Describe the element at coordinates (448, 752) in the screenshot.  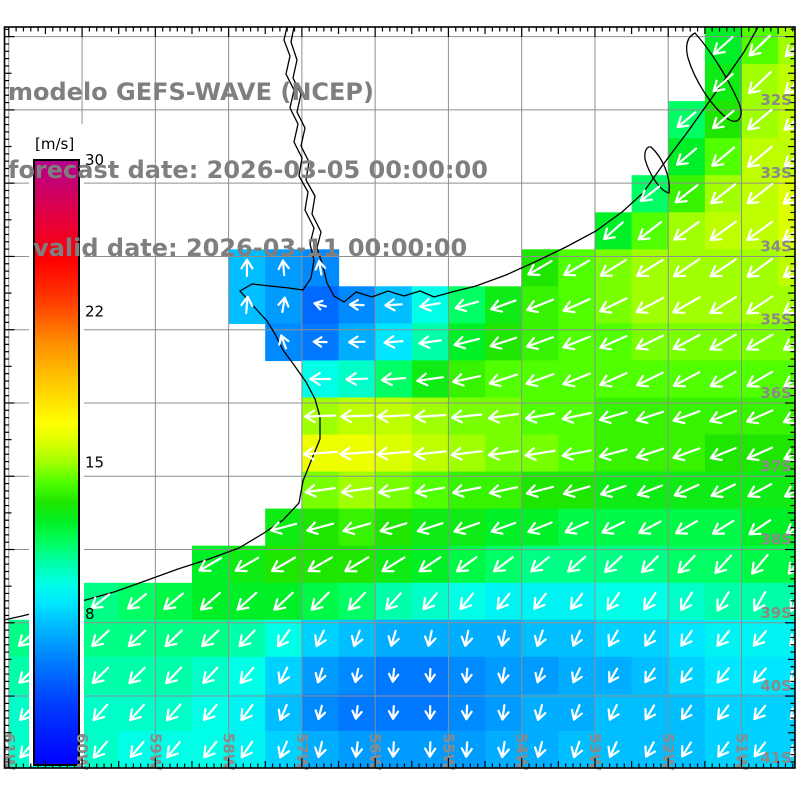
I see `lon-label: 55W` at that location.